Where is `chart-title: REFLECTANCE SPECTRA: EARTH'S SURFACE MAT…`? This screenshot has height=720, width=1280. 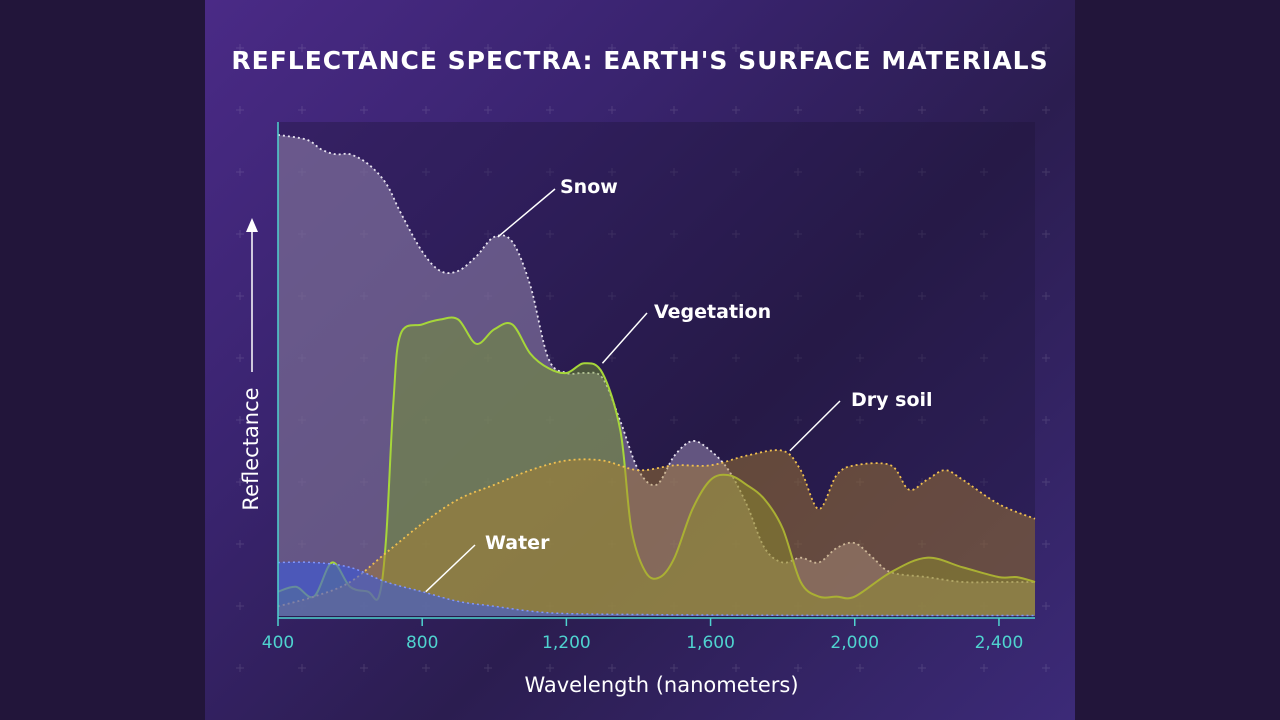
chart-title: REFLECTANCE SPECTRA: EARTH'S SURFACE MAT… is located at coordinates (640, 60).